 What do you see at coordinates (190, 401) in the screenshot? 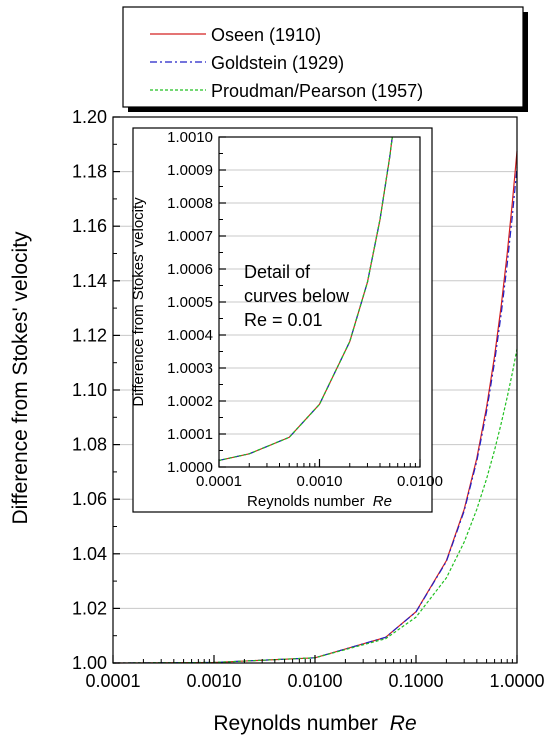
I see `inset-y-tick-label: 1.0002` at bounding box center [190, 401].